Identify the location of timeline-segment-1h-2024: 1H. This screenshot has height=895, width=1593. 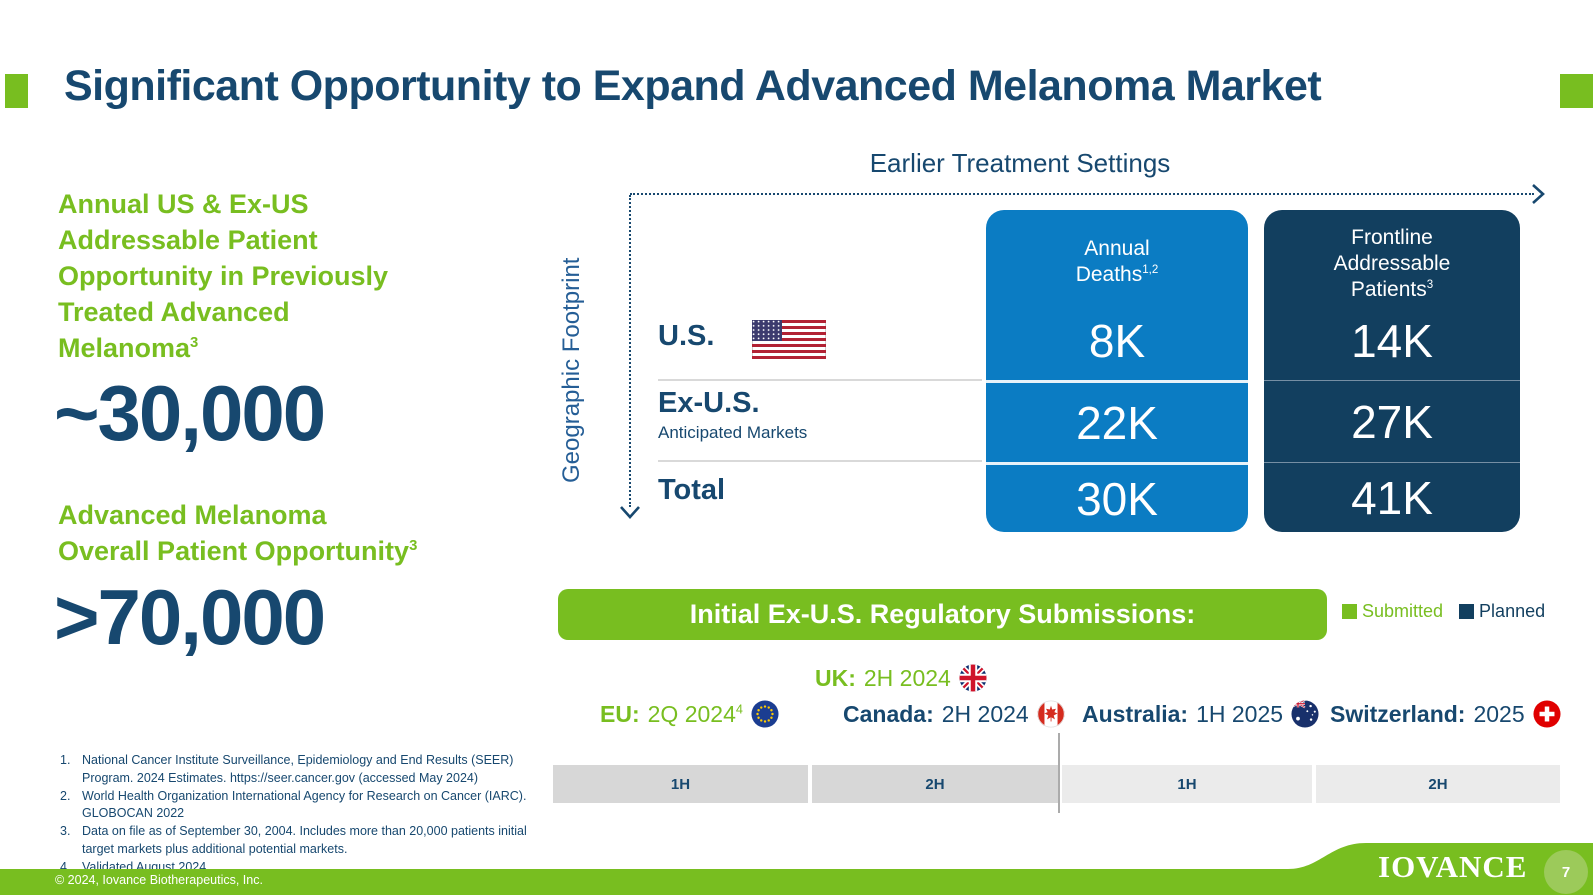
(680, 784).